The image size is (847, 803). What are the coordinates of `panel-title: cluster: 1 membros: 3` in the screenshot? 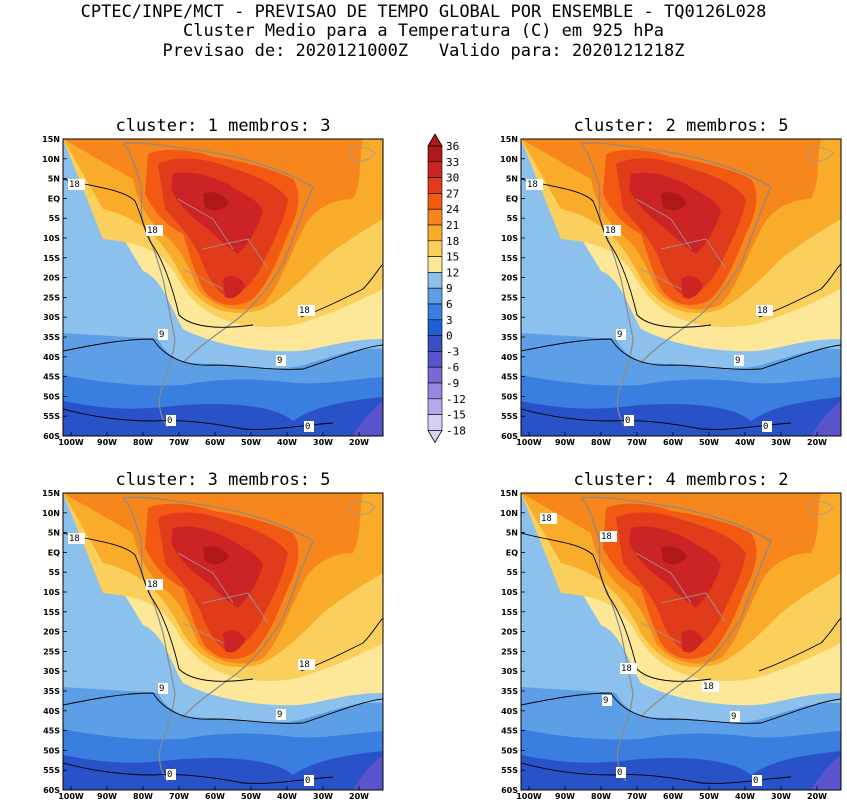 It's located at (223, 126).